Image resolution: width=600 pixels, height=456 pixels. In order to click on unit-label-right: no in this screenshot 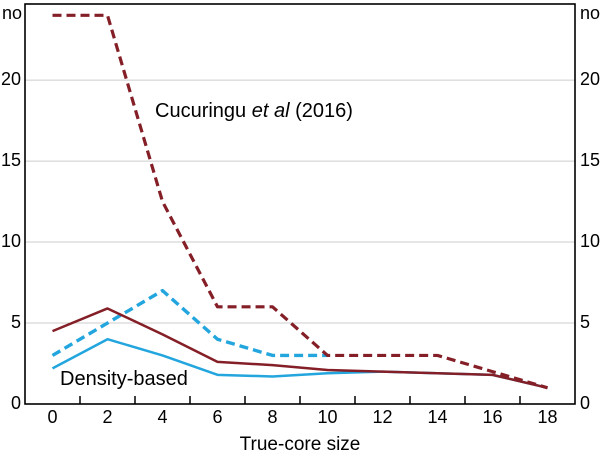, I will do `click(590, 13)`.